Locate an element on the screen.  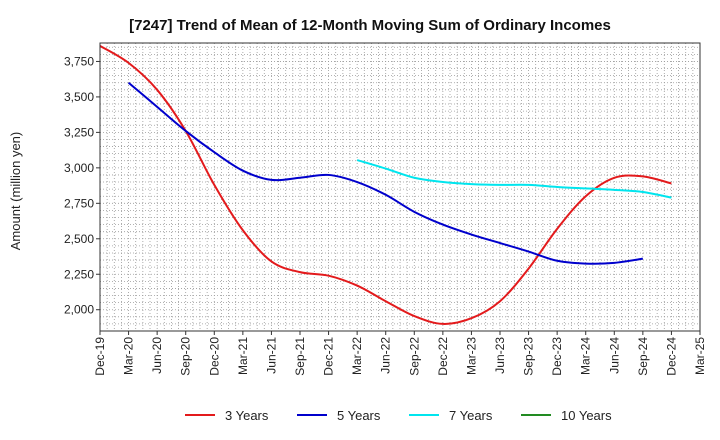
legend-label-5-years: 5 Years is located at coordinates (359, 415).